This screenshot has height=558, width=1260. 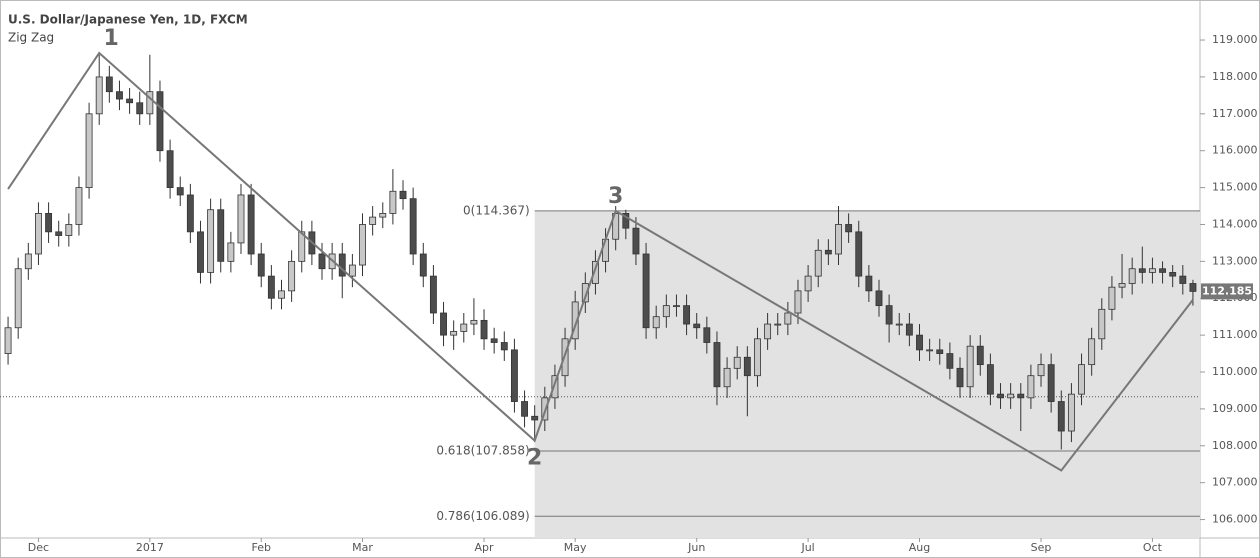 What do you see at coordinates (575, 547) in the screenshot?
I see `x-tick-label: May` at bounding box center [575, 547].